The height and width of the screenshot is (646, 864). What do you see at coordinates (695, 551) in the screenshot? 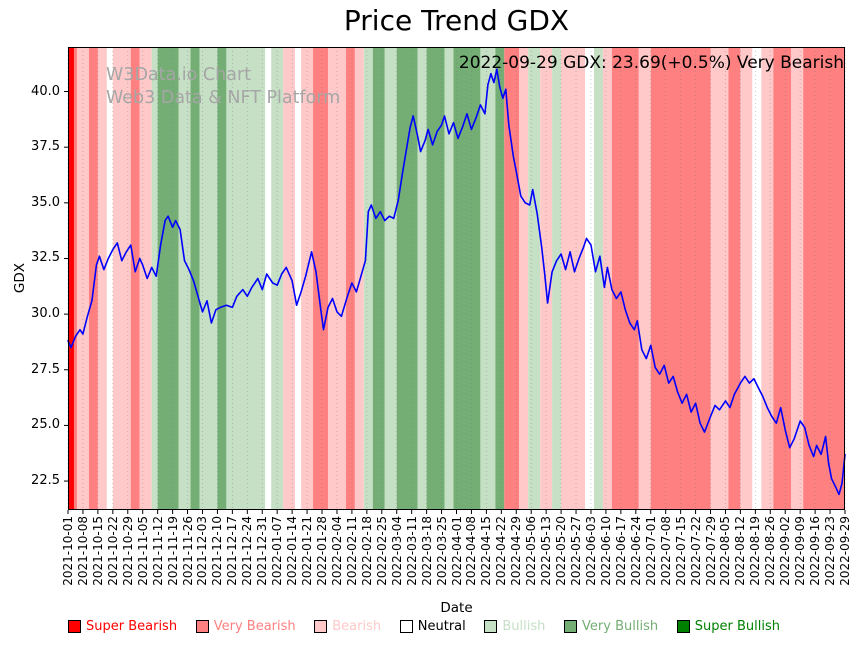
I see `x-tick-label: 2022-07-22` at bounding box center [695, 551].